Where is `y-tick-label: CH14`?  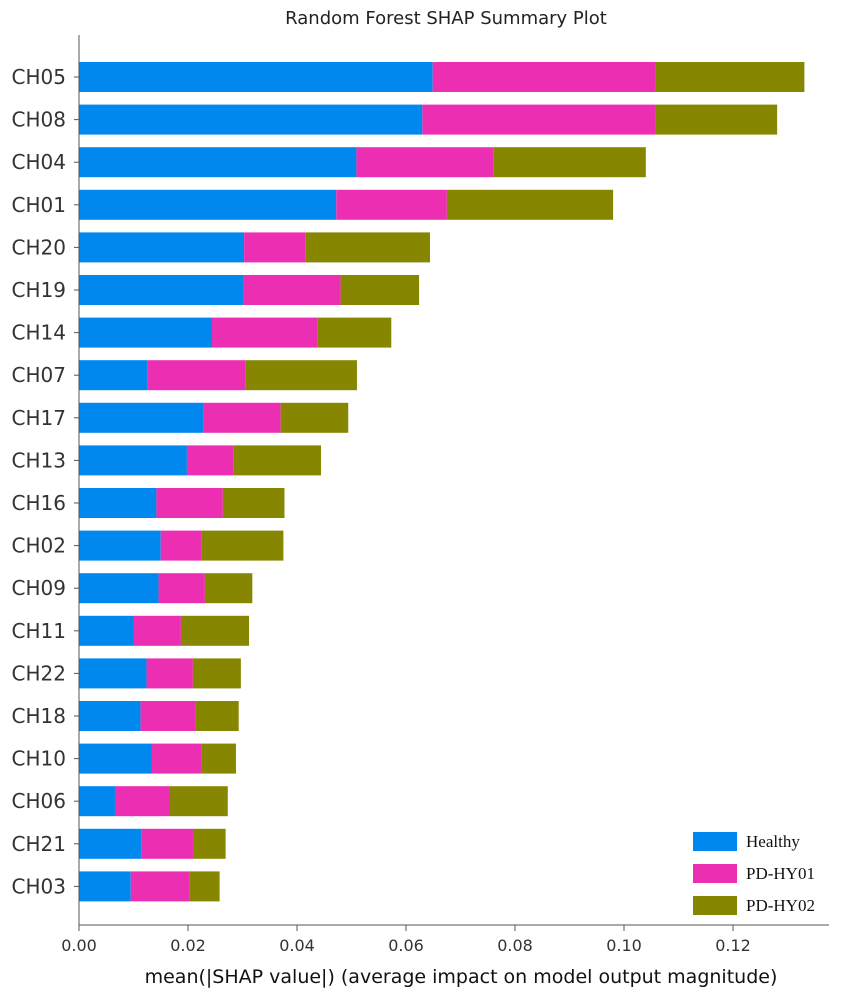
y-tick-label: CH14 is located at coordinates (39, 333).